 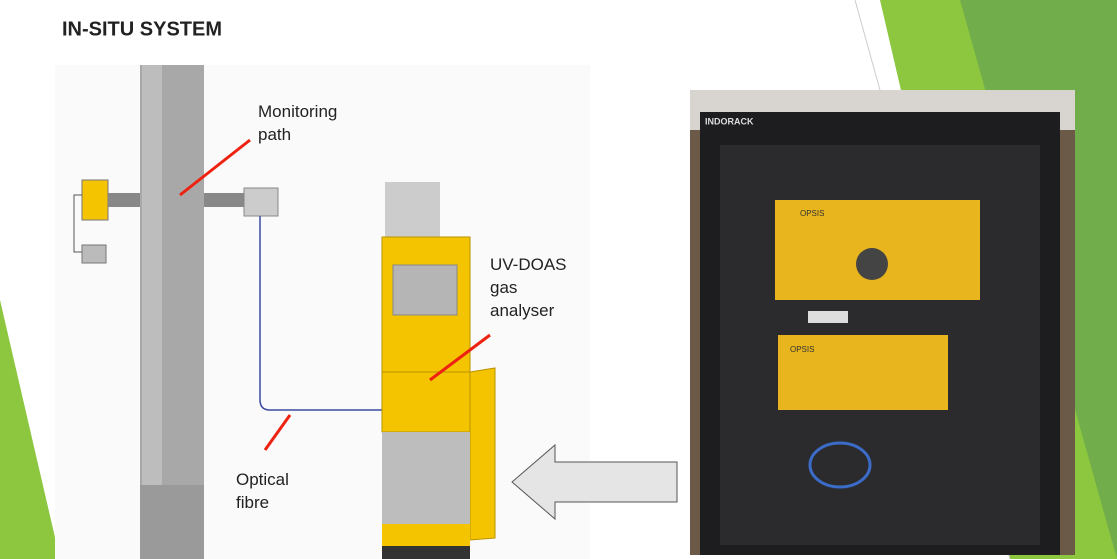 I want to click on fan, so click(x=872, y=264).